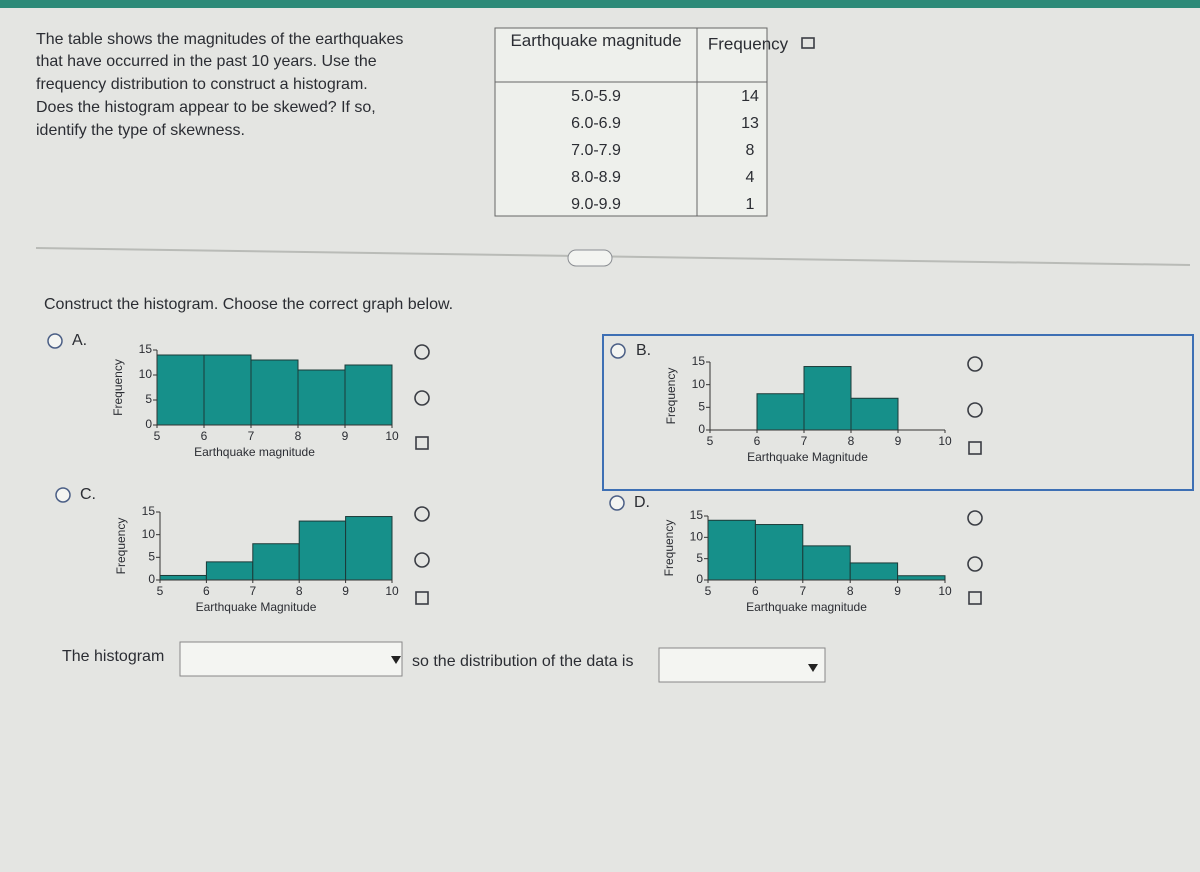 This screenshot has width=1200, height=872. I want to click on table-cell: 9.0-9.9, so click(596, 204).